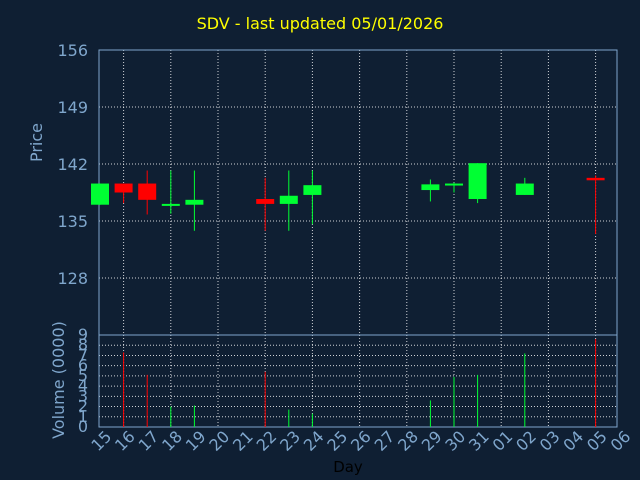 The width and height of the screenshot is (640, 480). I want to click on volume-tick-label: 9, so click(83, 334).